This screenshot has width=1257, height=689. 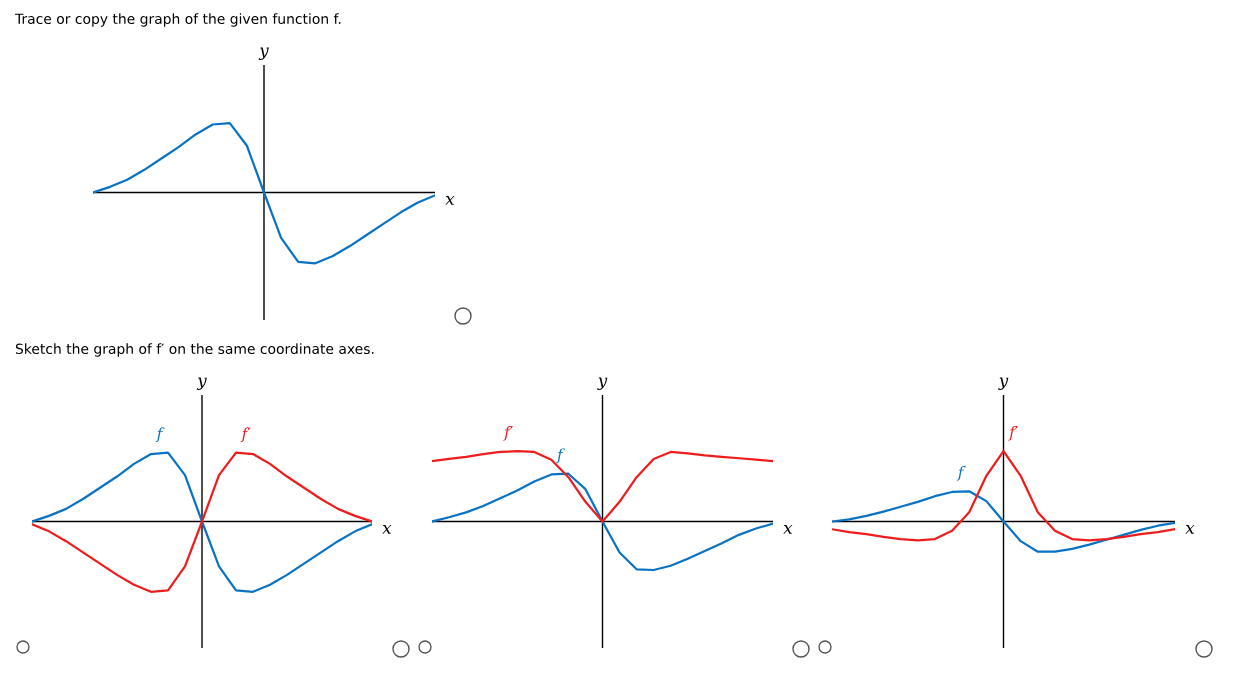 I want to click on chart-title: Trace or copy the graph of the given function f., so click(x=177, y=20).